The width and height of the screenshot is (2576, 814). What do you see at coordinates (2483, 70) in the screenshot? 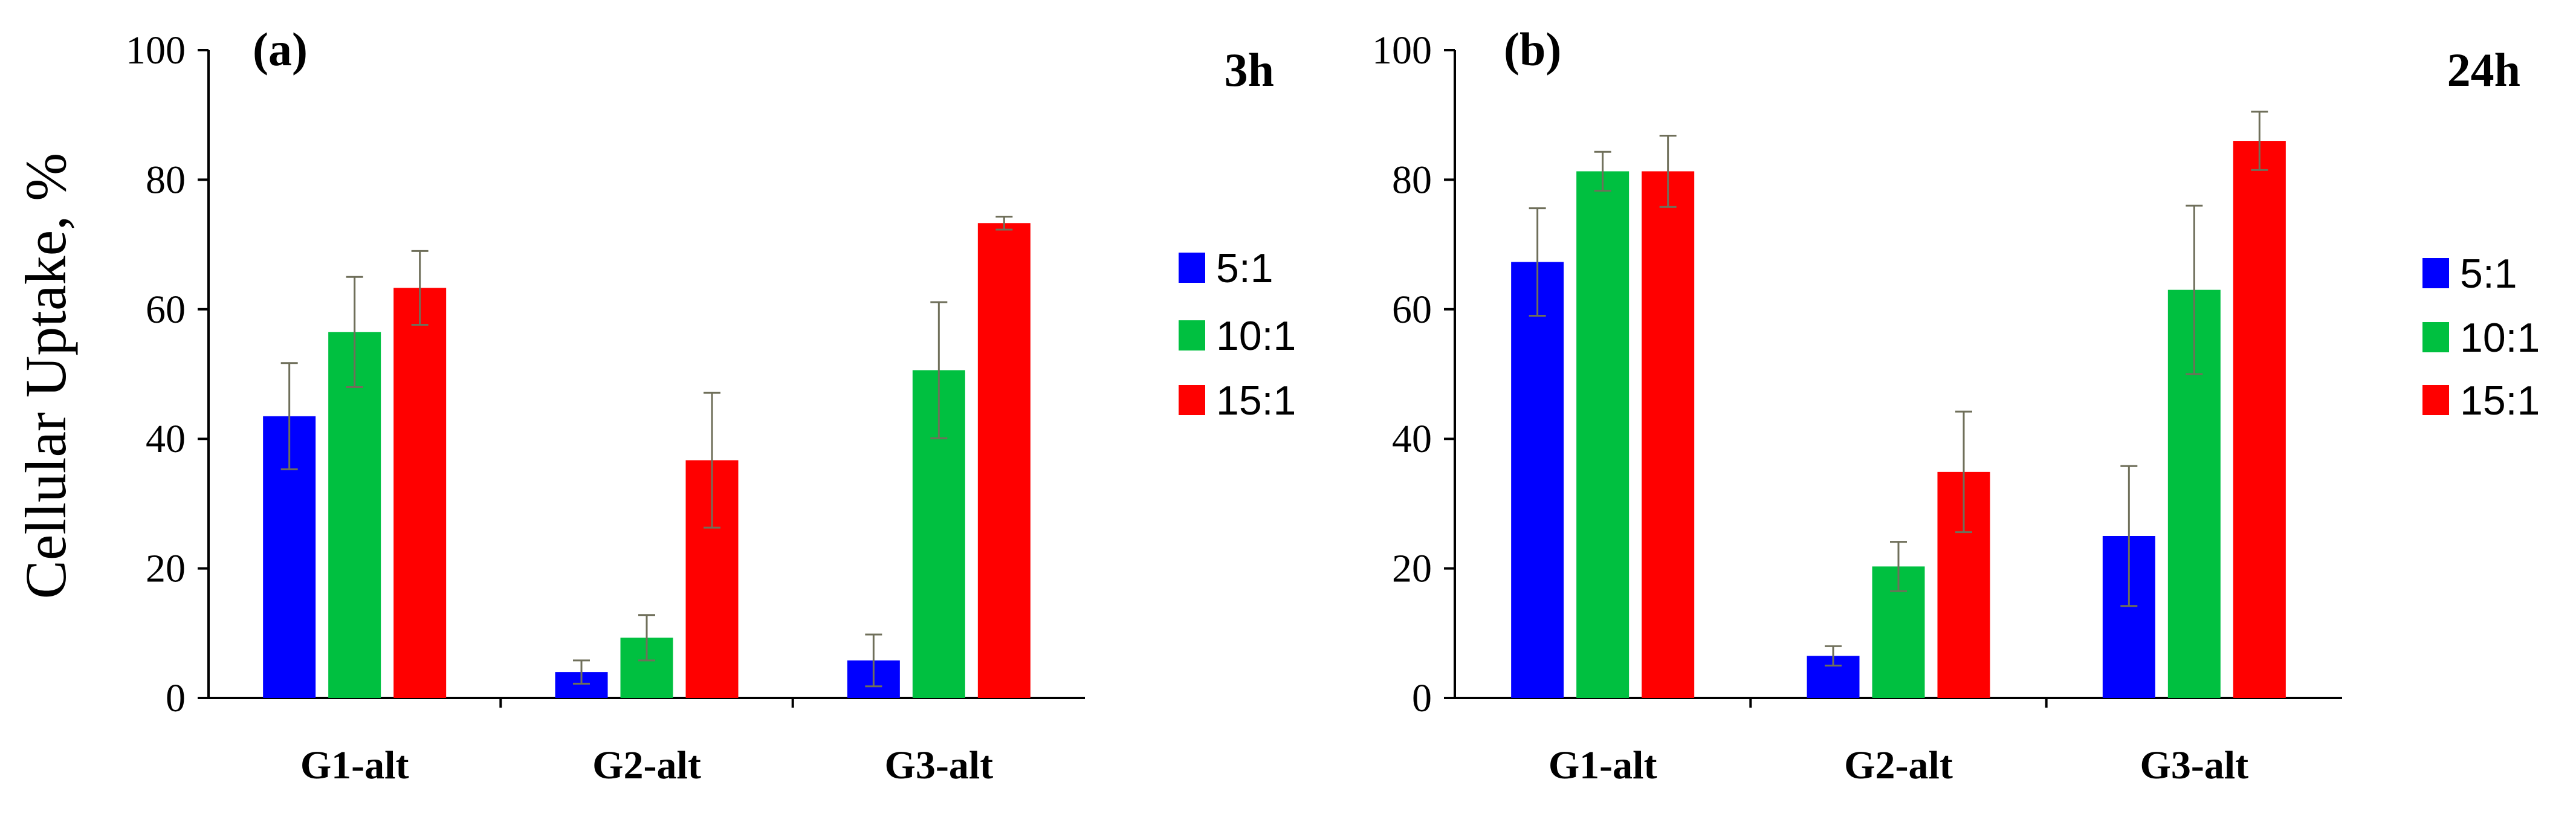
I see `time-label-24h: 24h` at bounding box center [2483, 70].